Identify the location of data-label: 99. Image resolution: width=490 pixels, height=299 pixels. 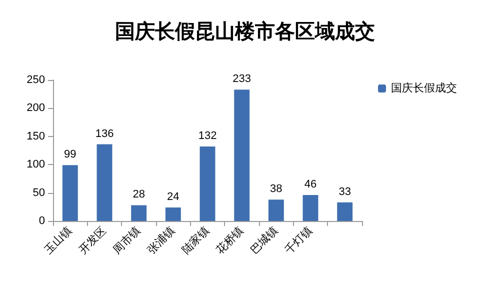
(70, 154).